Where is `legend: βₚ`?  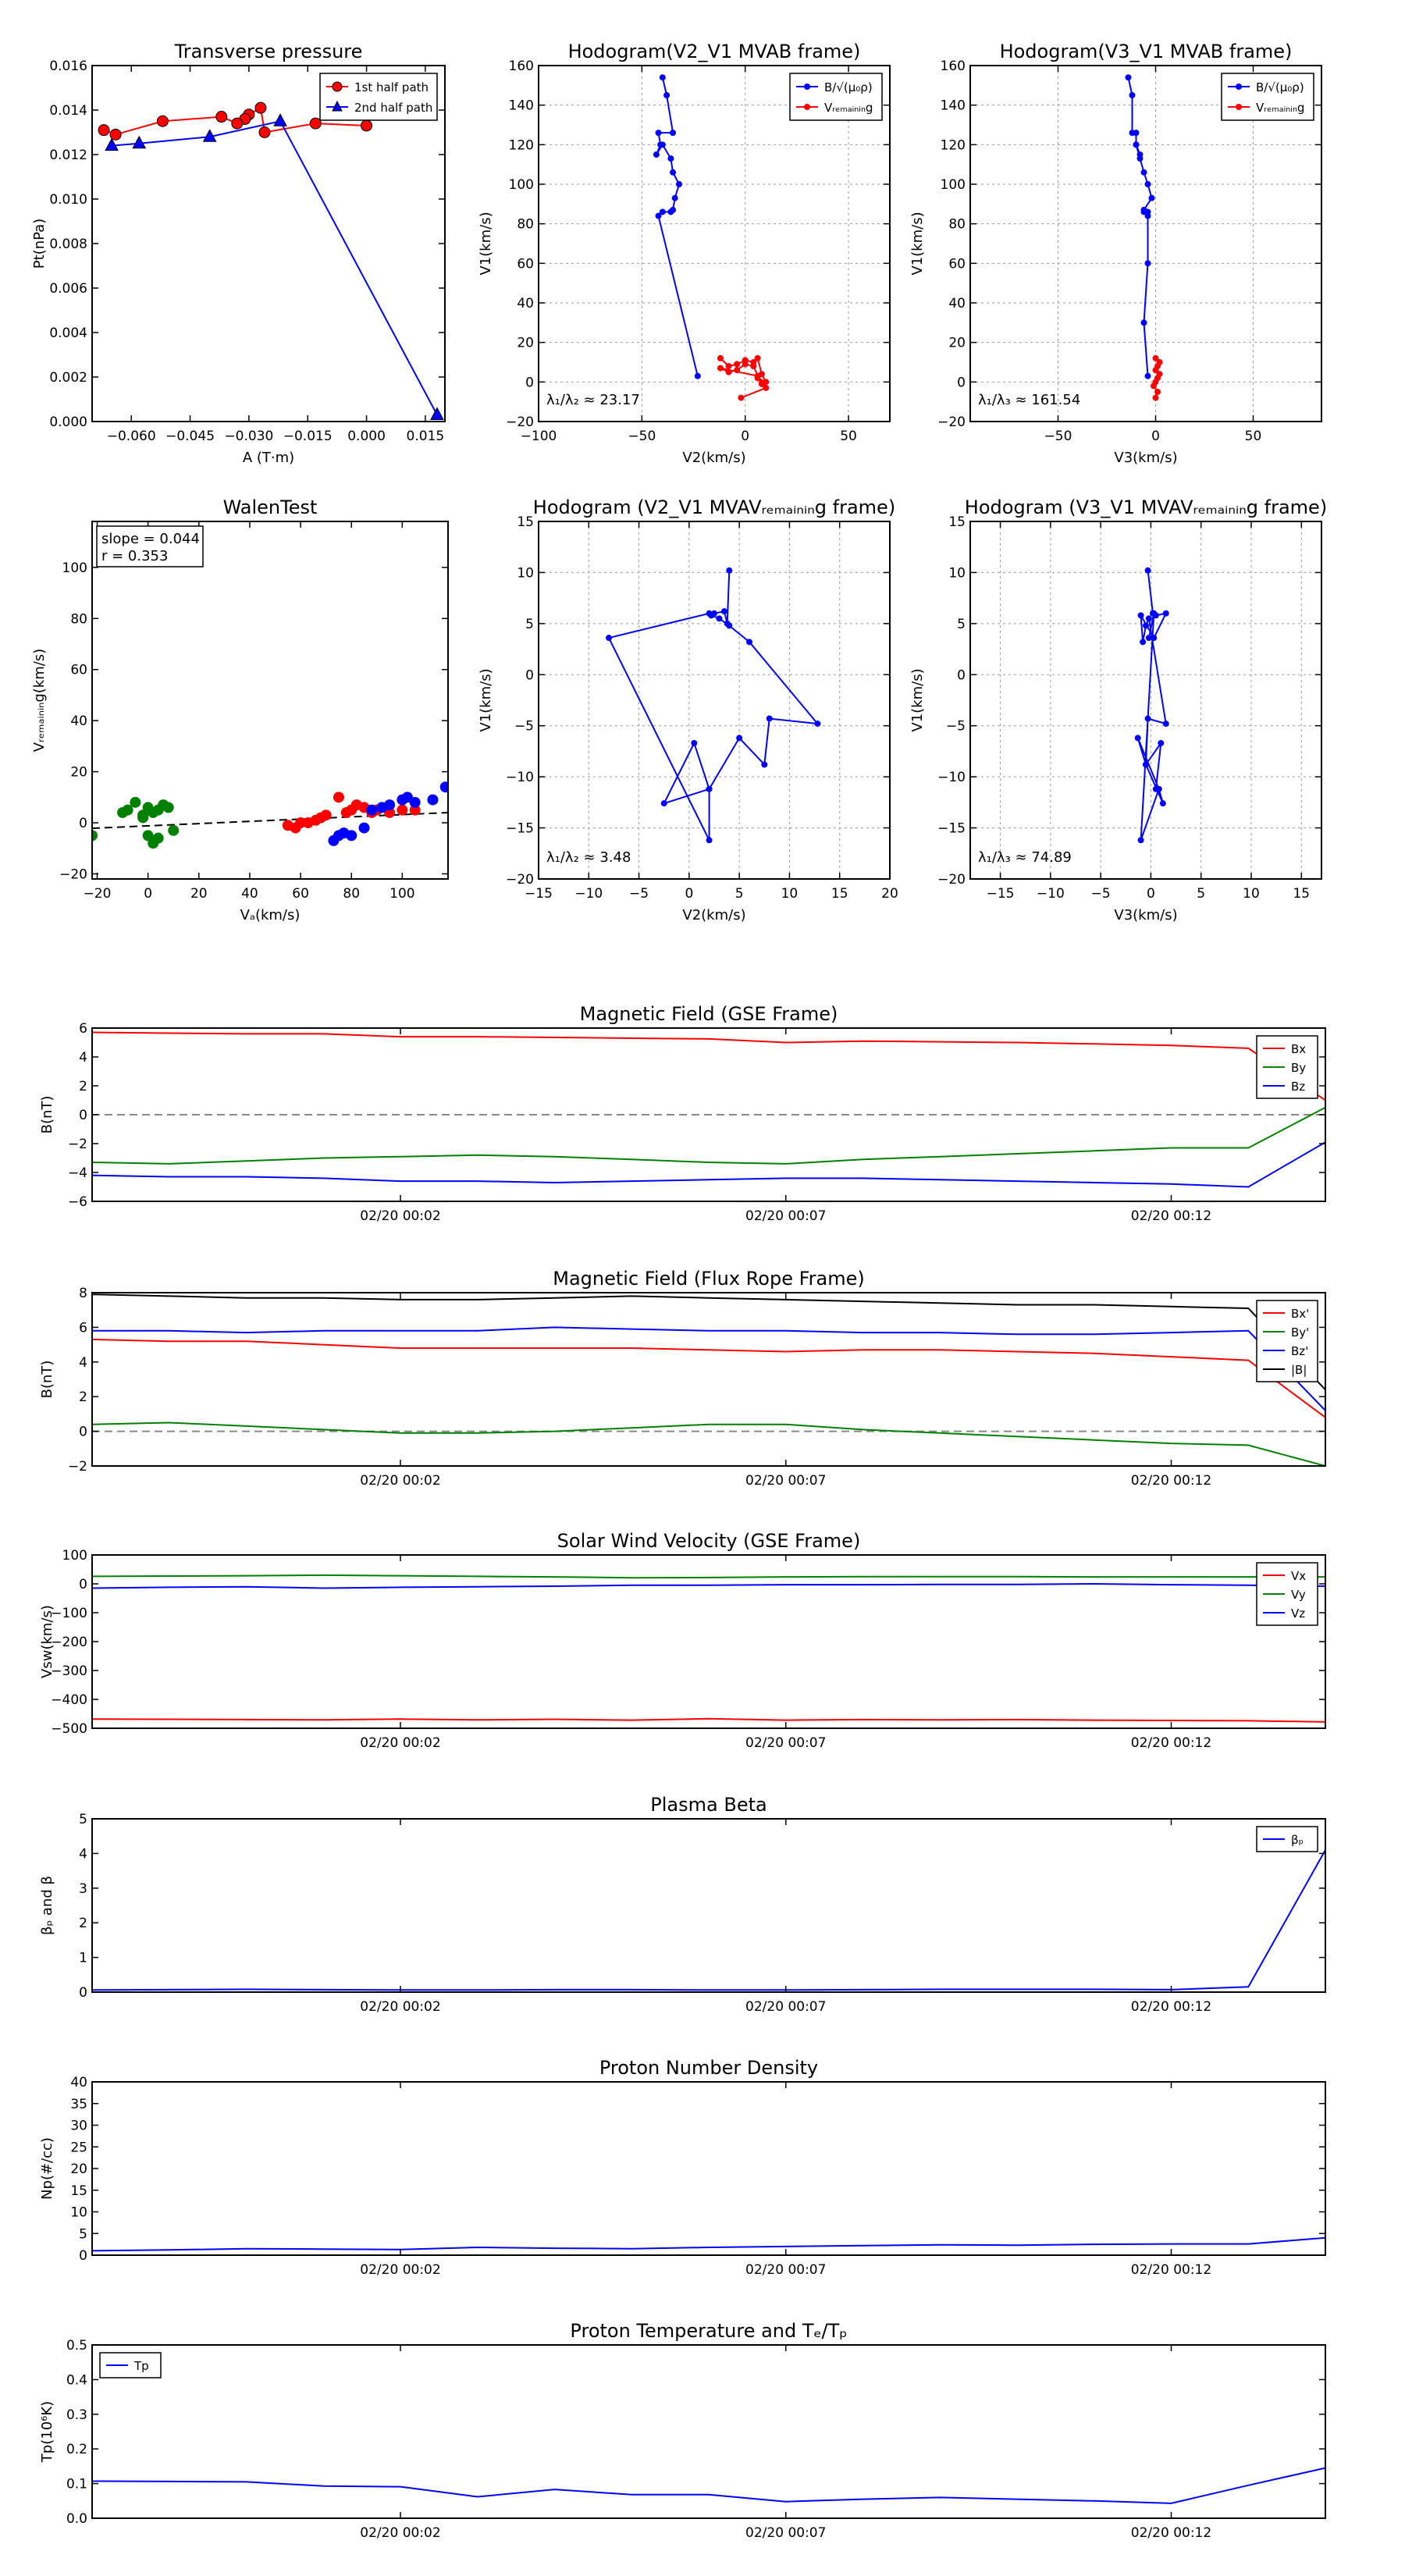
legend: βₚ is located at coordinates (1287, 1839).